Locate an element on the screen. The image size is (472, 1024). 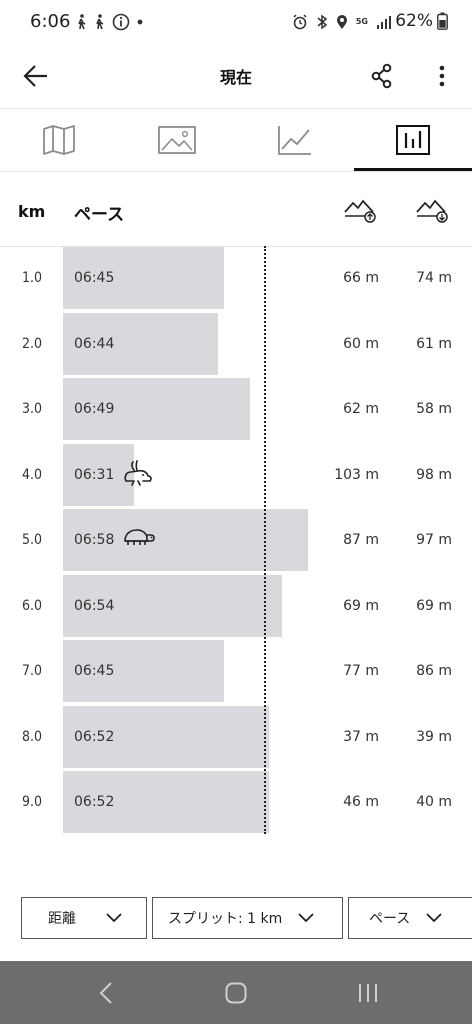
split-pace: 06:49 is located at coordinates (94, 409).